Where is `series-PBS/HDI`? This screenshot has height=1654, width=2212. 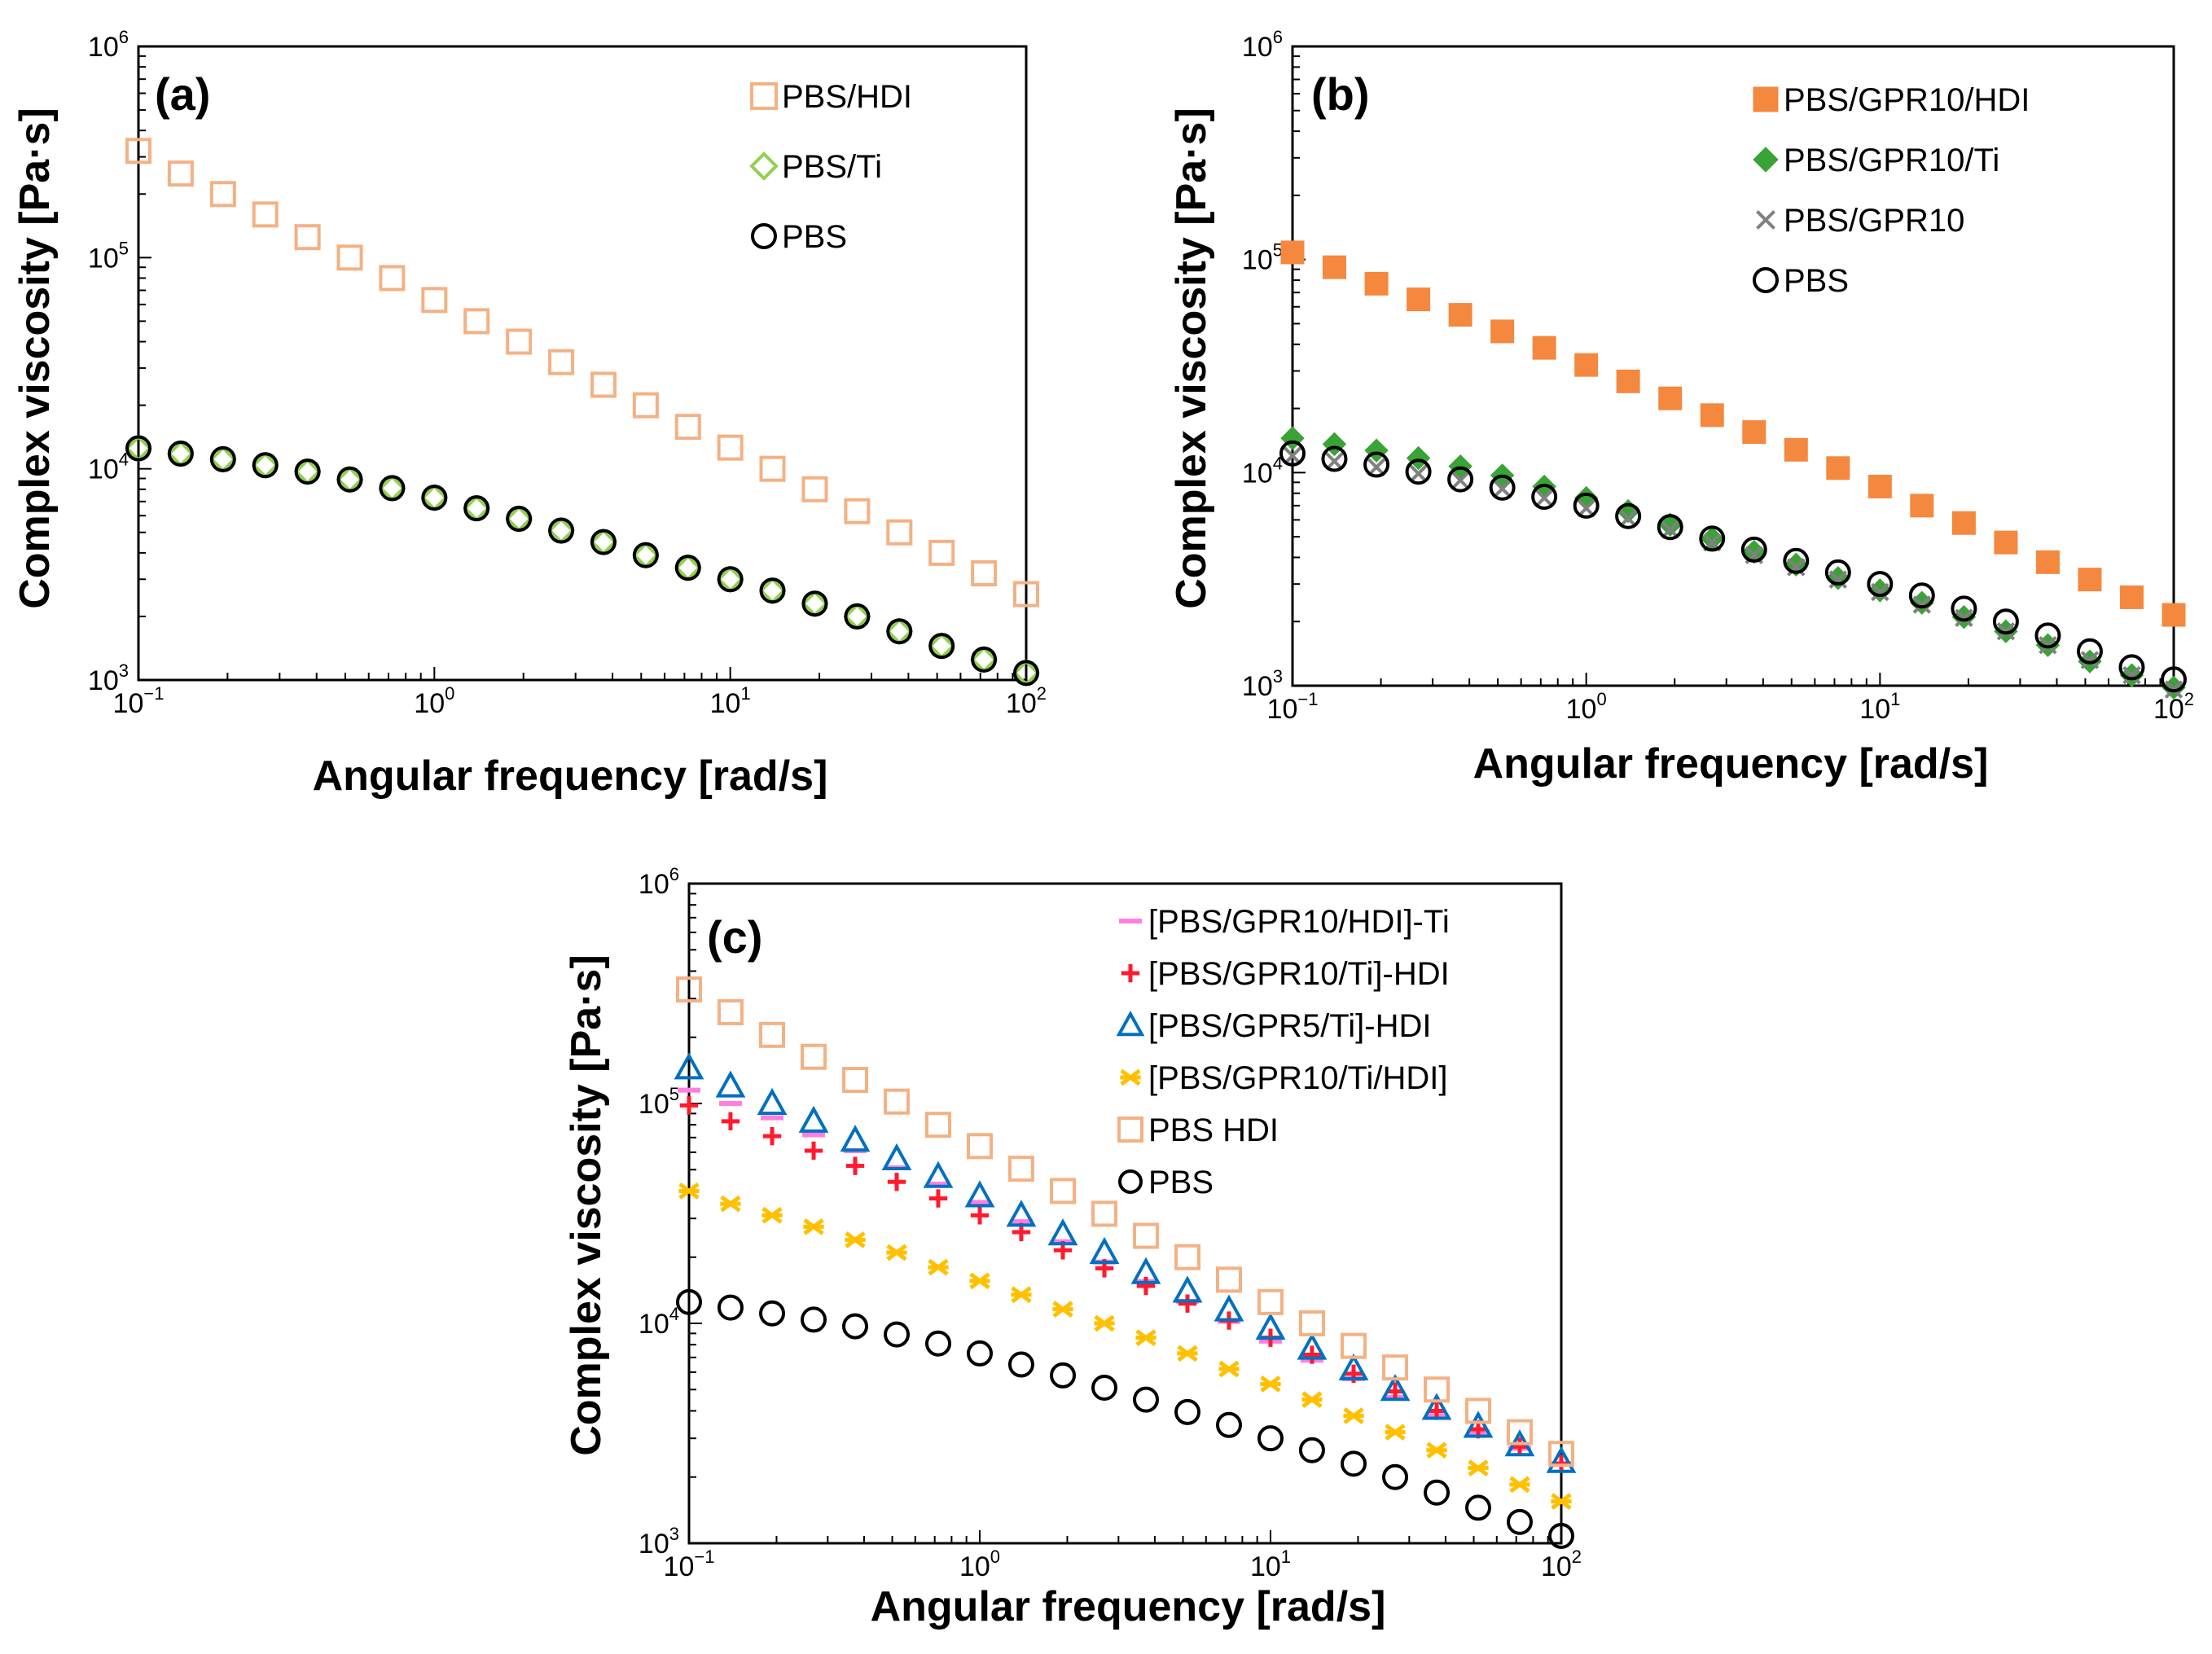
series-PBS/HDI is located at coordinates (582, 373).